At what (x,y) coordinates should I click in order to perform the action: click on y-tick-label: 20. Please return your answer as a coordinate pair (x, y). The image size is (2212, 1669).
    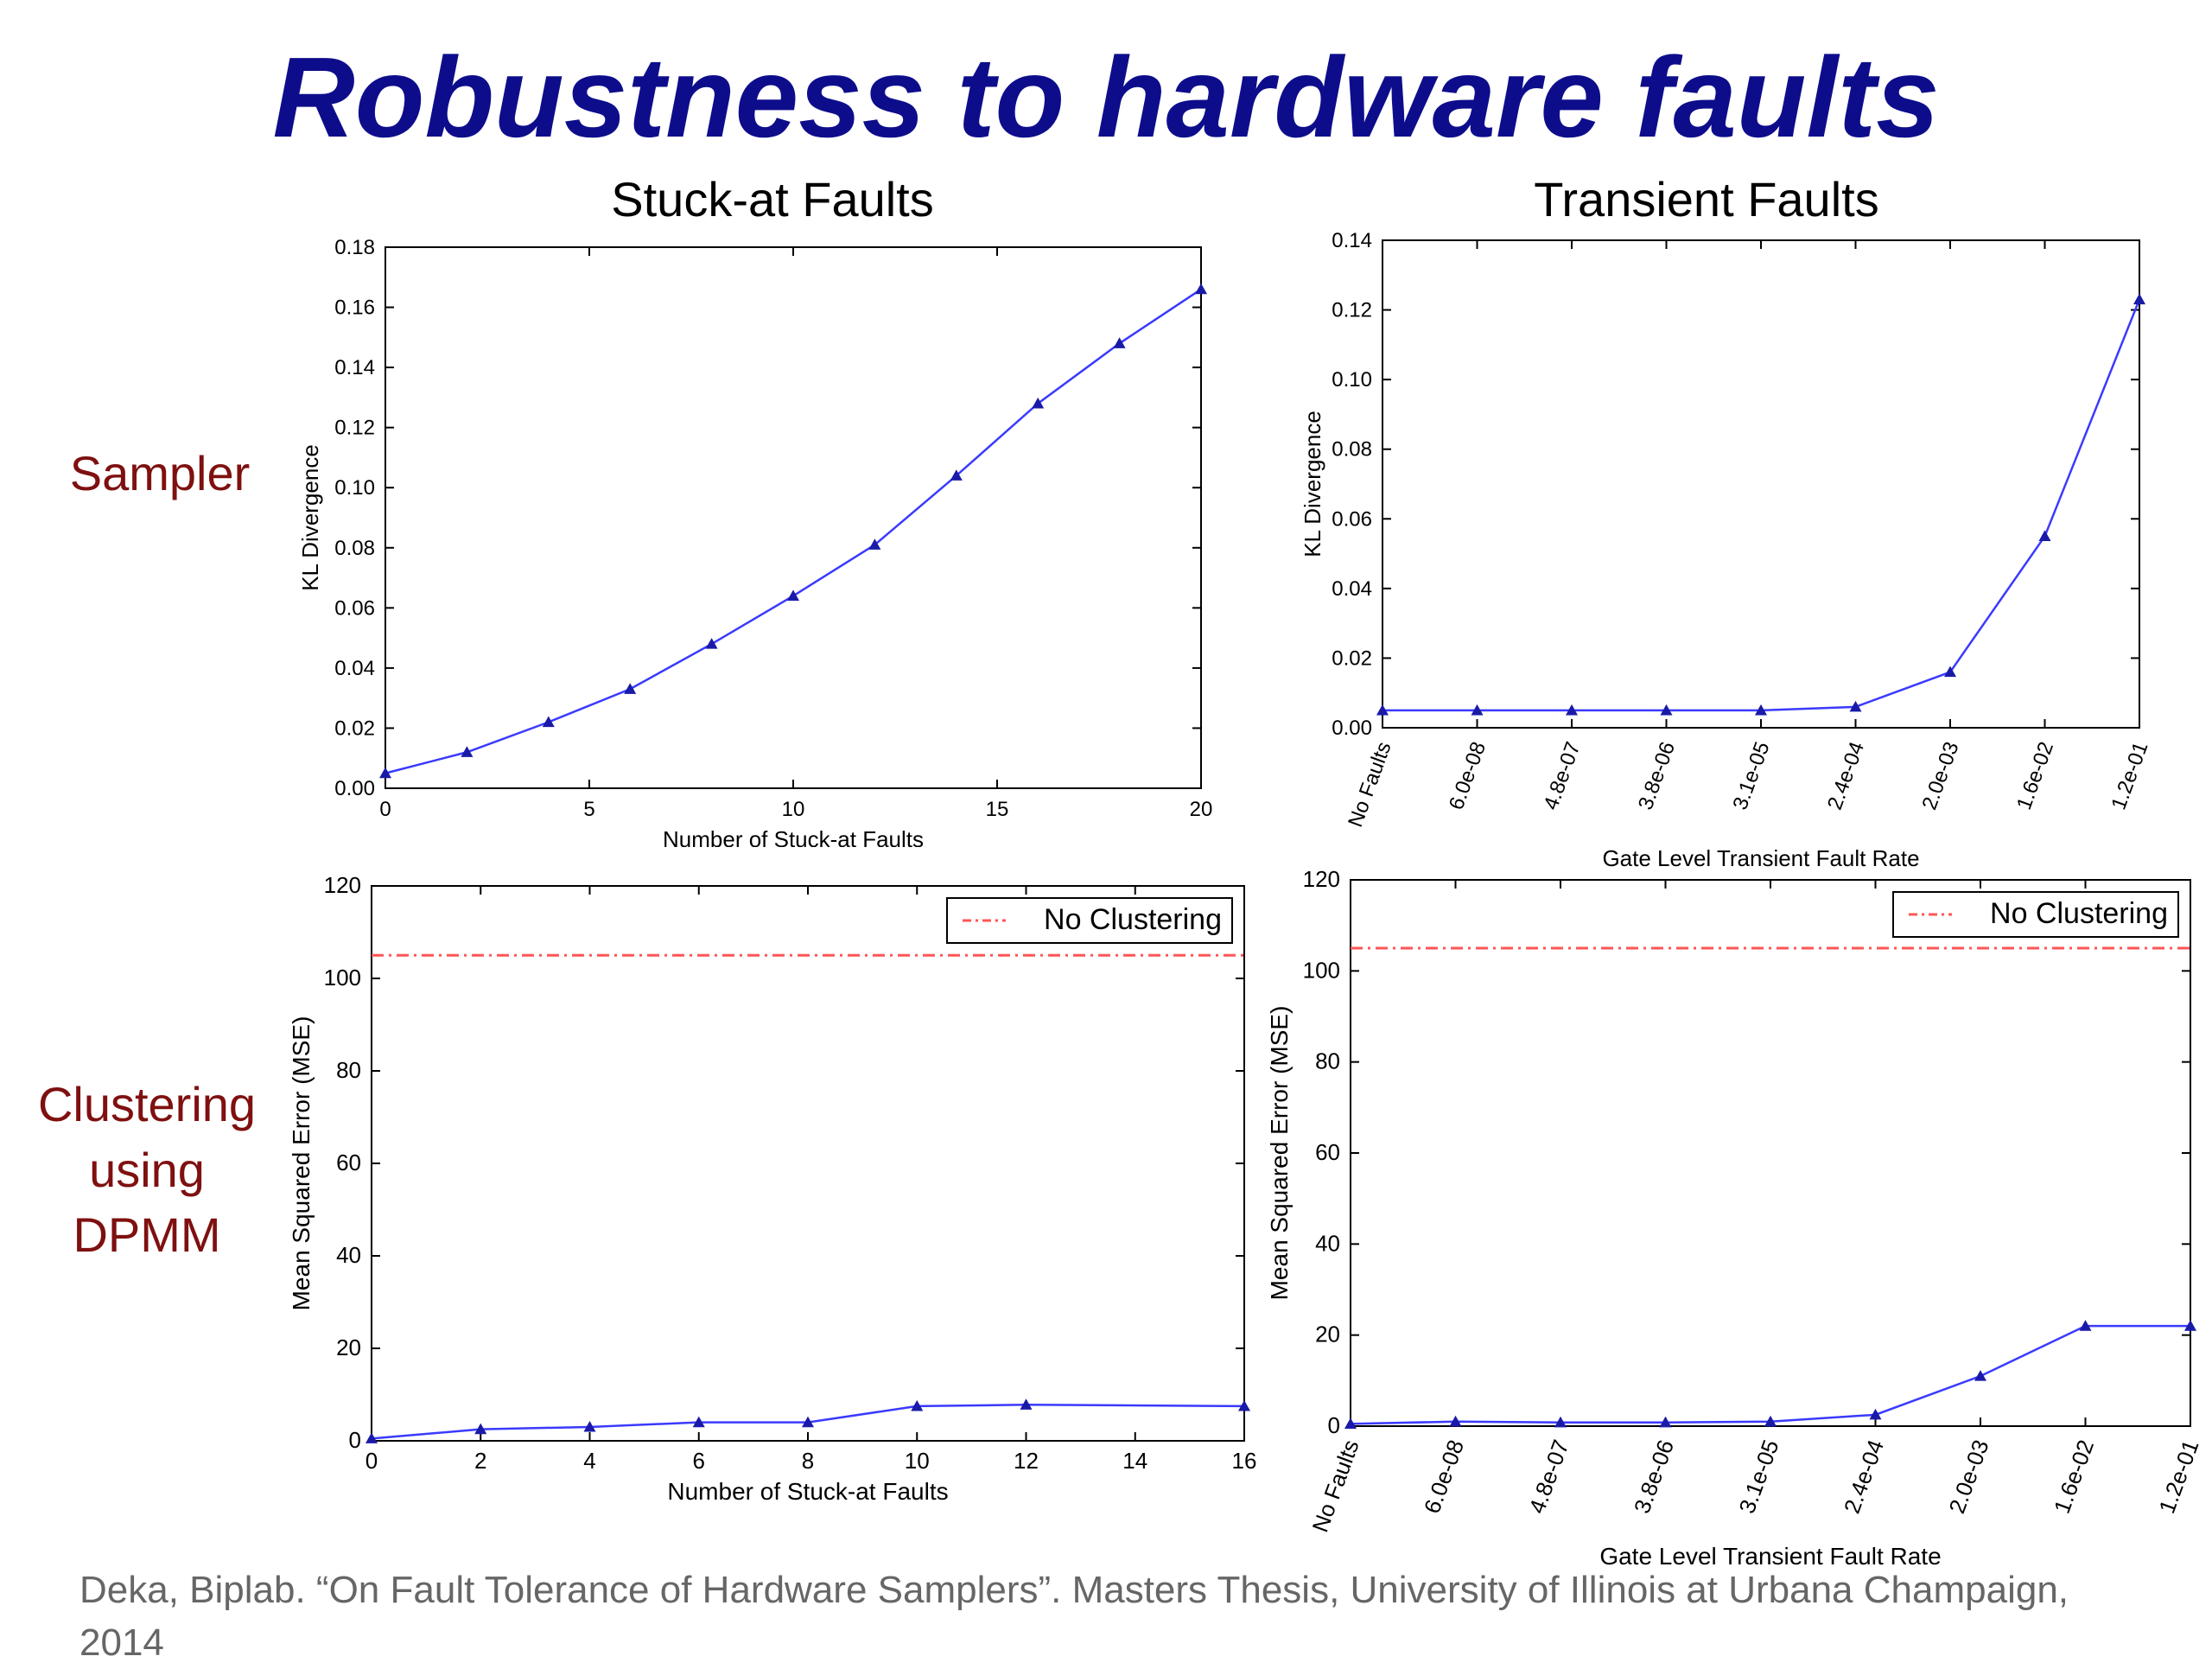
    Looking at the image, I should click on (348, 1347).